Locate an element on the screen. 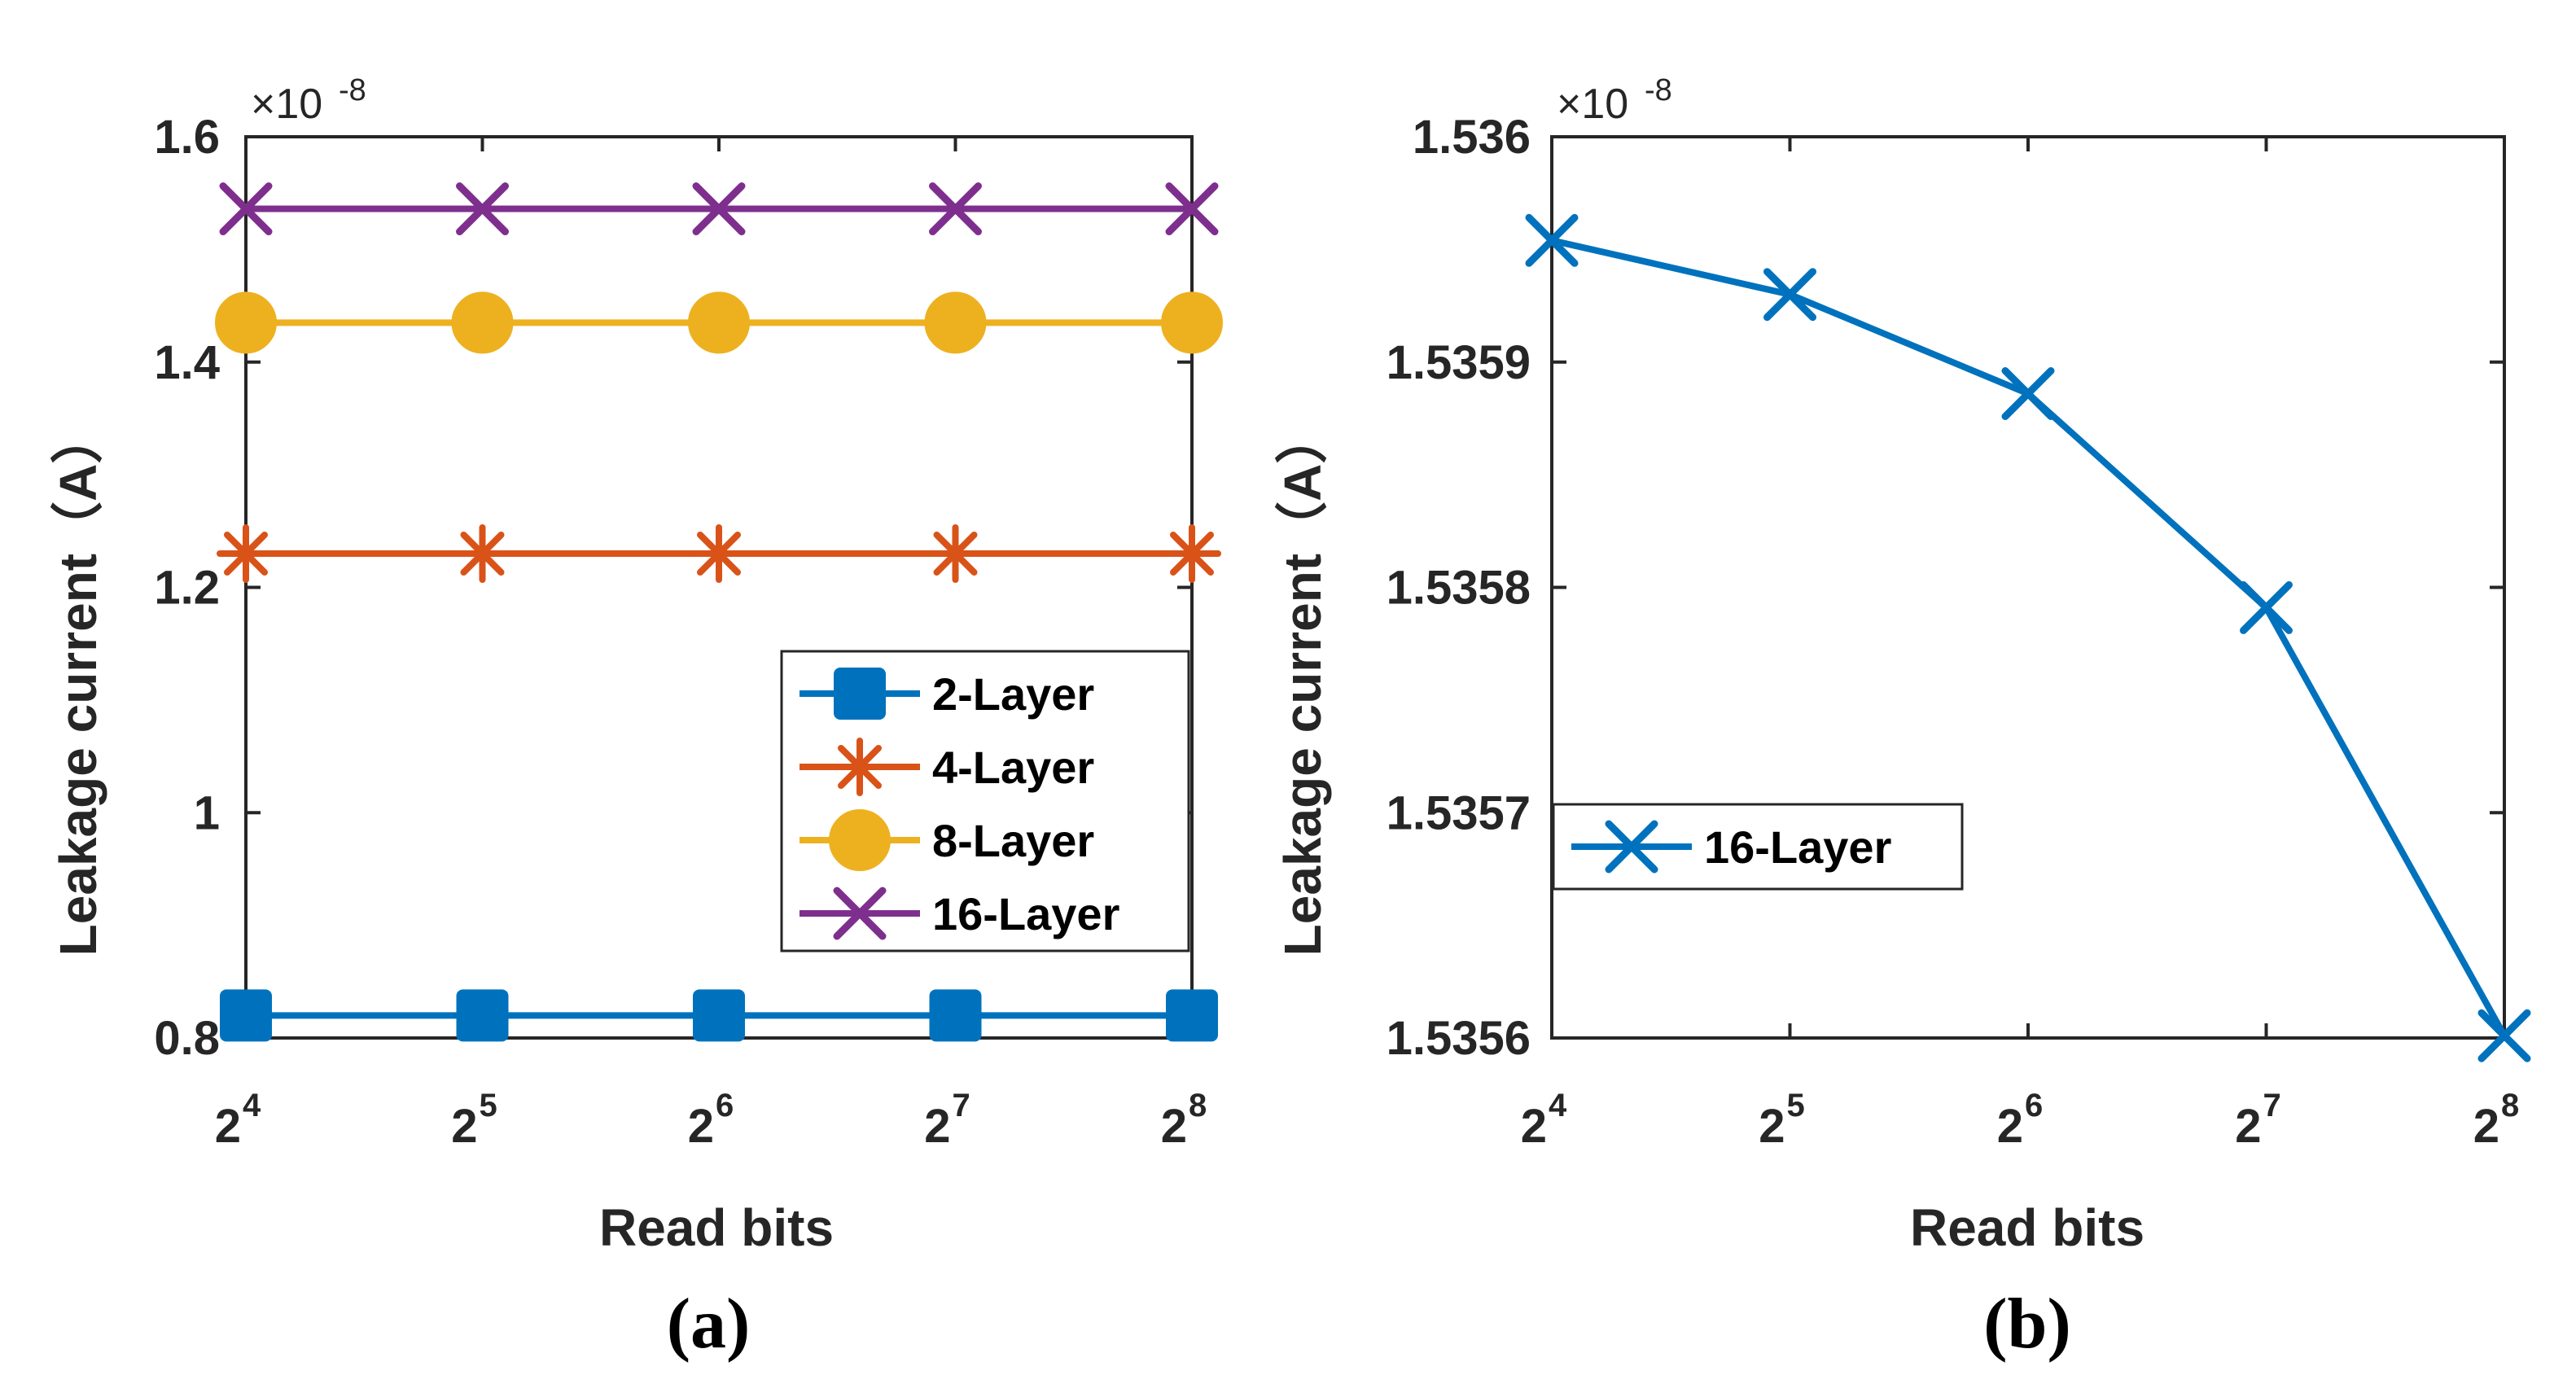 This screenshot has width=2576, height=1397. y-tick-label: 1 is located at coordinates (207, 812).